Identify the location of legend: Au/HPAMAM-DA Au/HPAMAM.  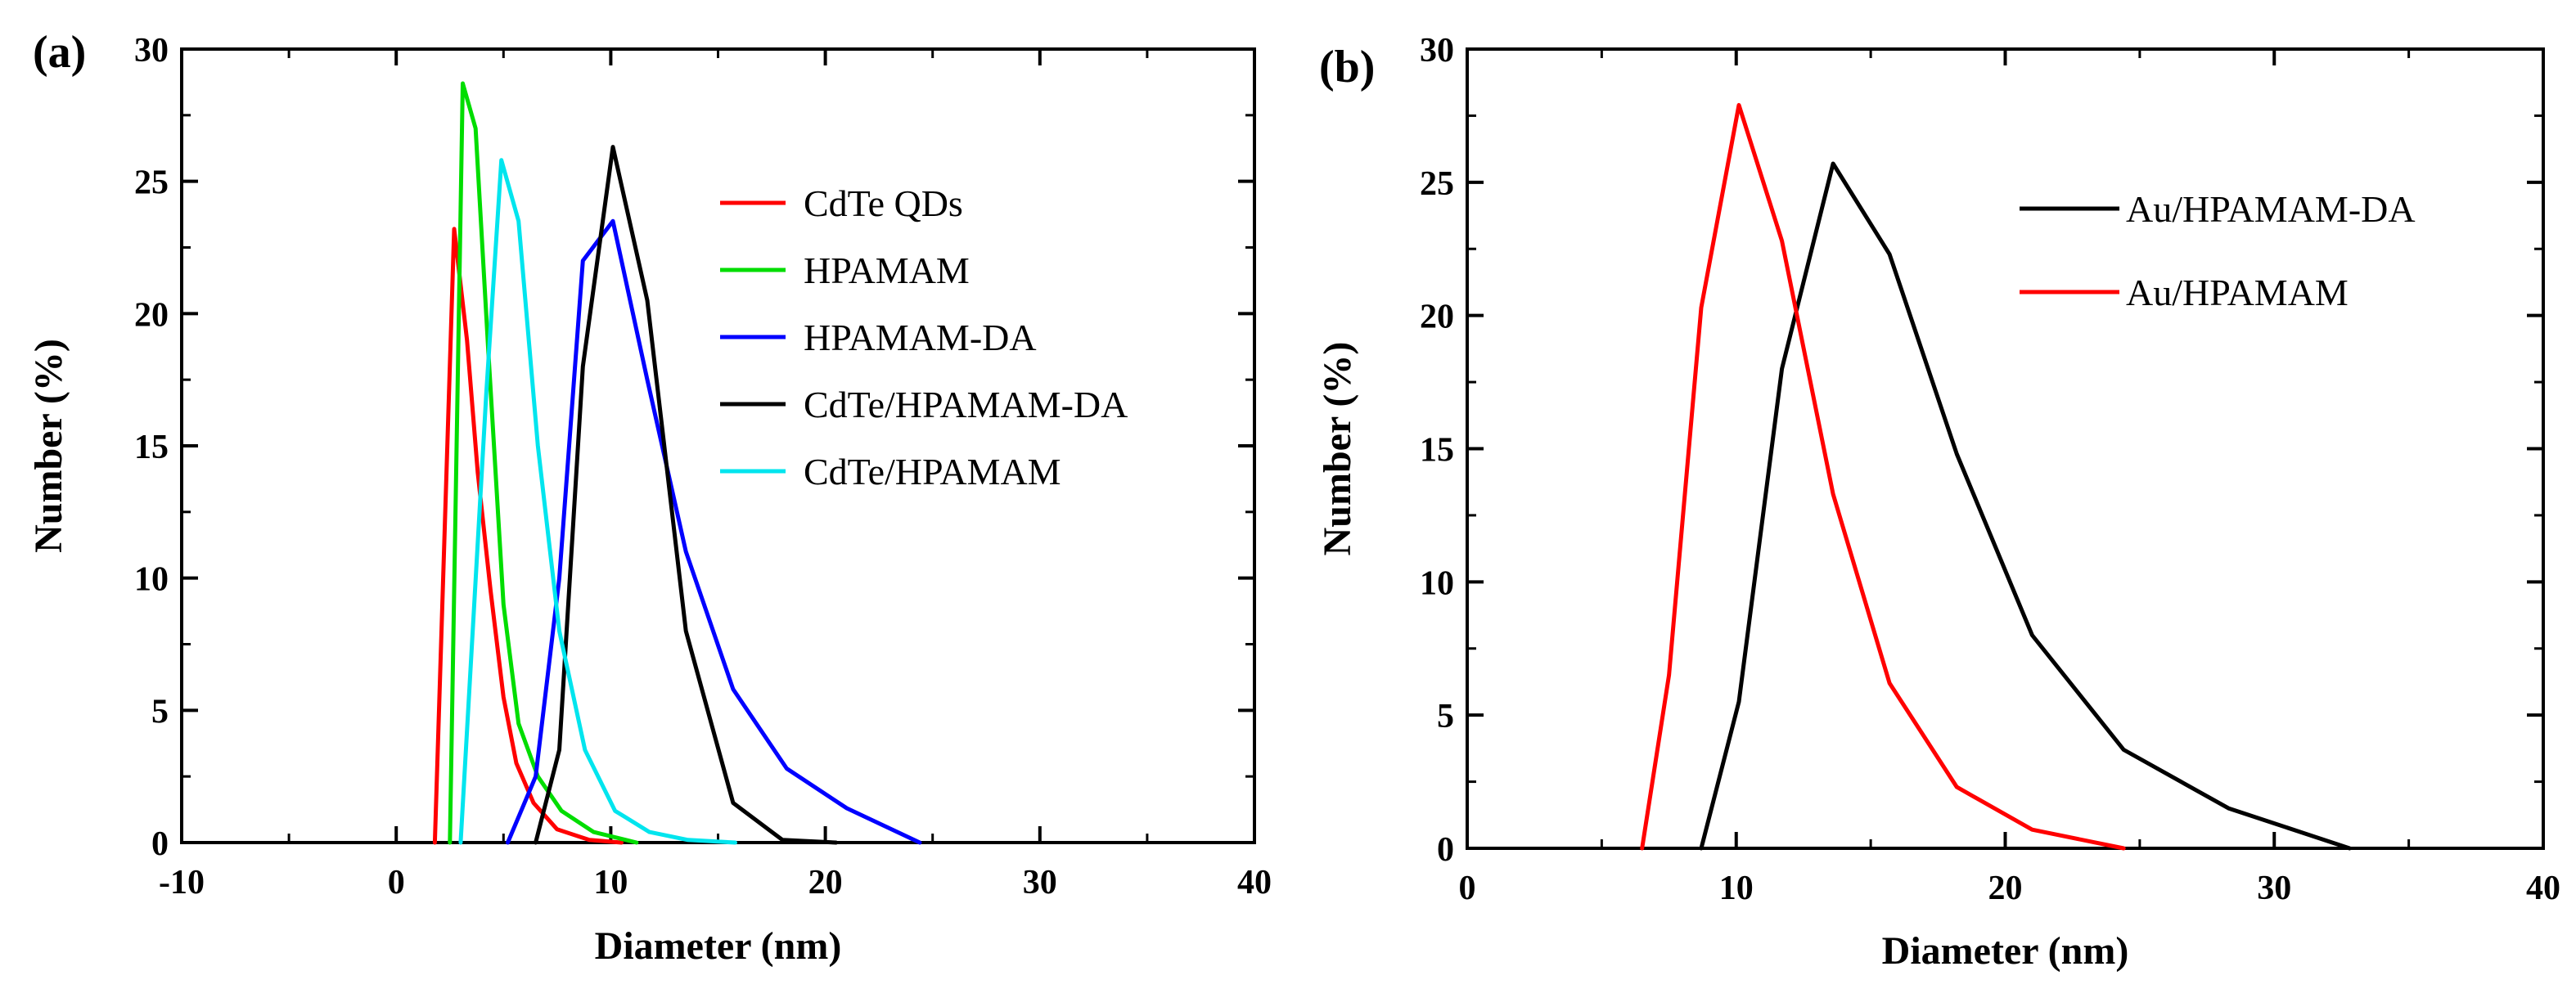
(2218, 250).